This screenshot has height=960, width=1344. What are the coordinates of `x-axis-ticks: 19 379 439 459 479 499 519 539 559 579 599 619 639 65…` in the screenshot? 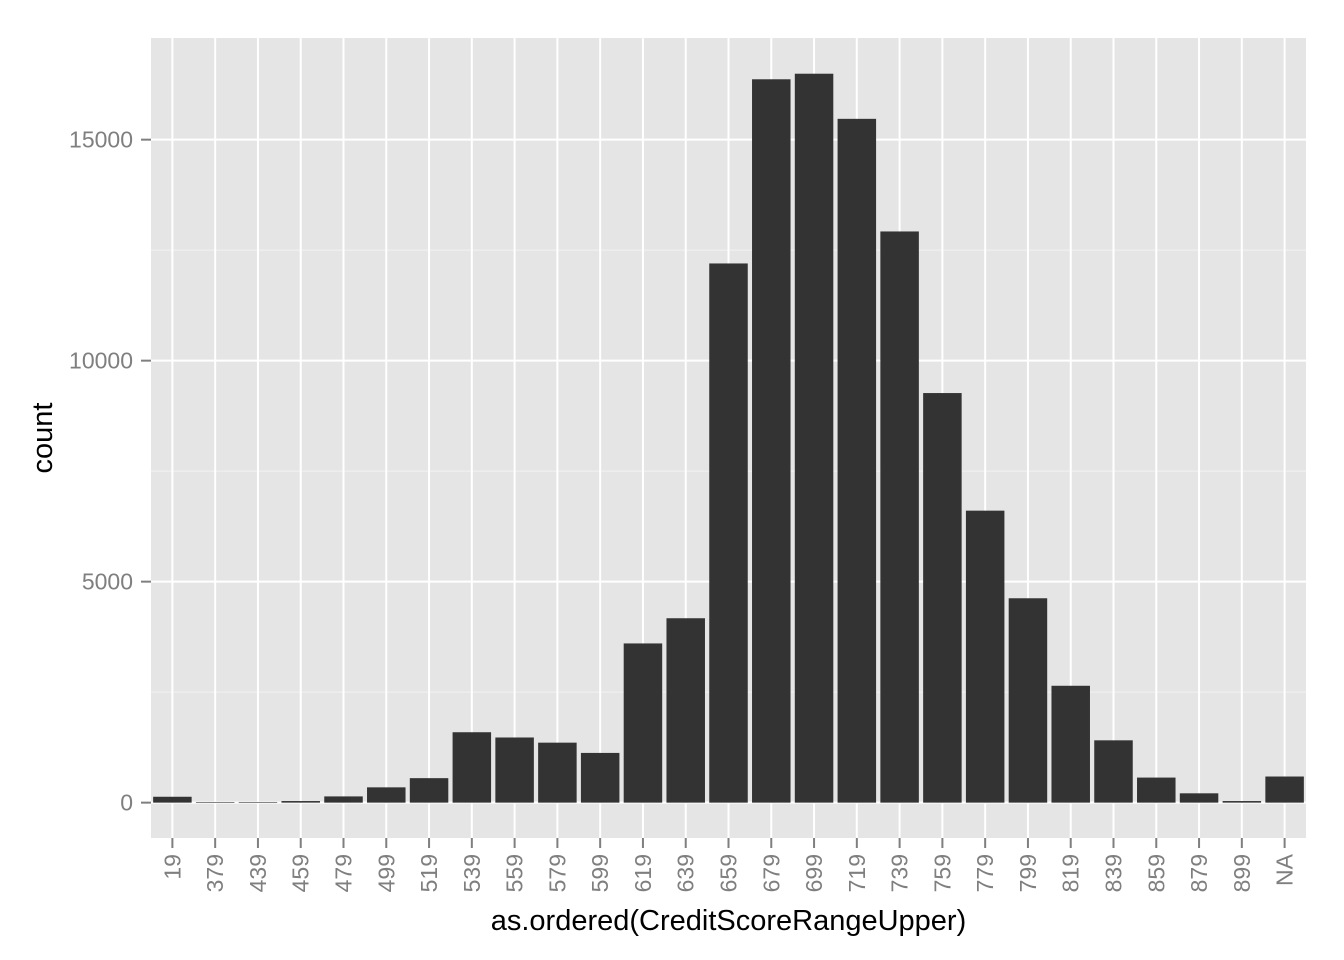 It's located at (728, 865).